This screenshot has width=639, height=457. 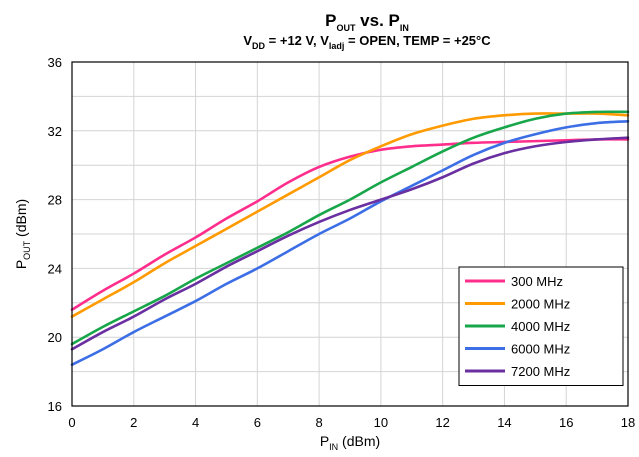 I want to click on x-tick-label: 8, so click(x=318, y=422).